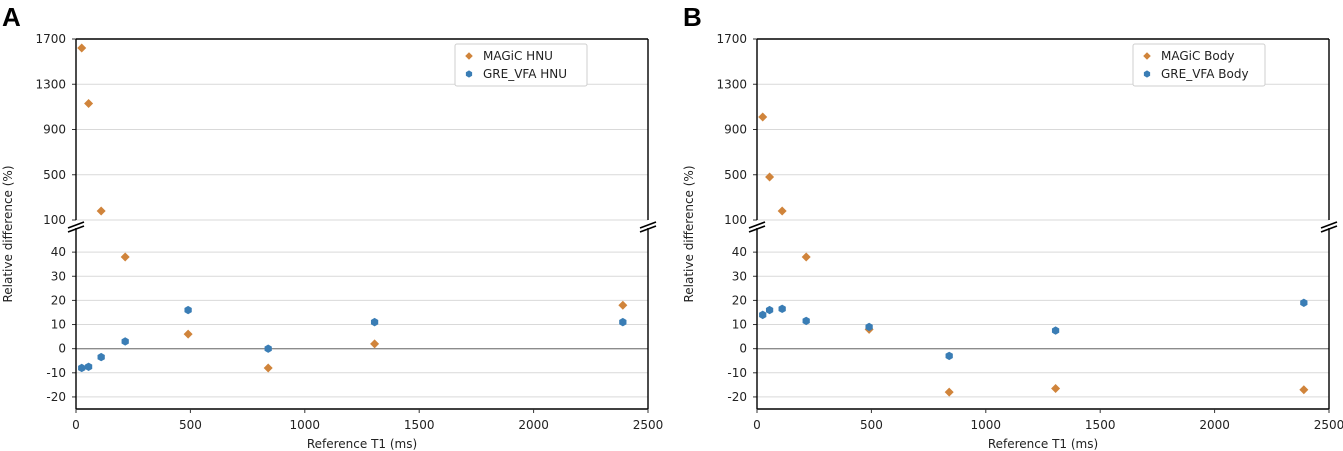 The height and width of the screenshot is (451, 1343). I want to click on legend-label: GRE_VFA Body, so click(1205, 74).